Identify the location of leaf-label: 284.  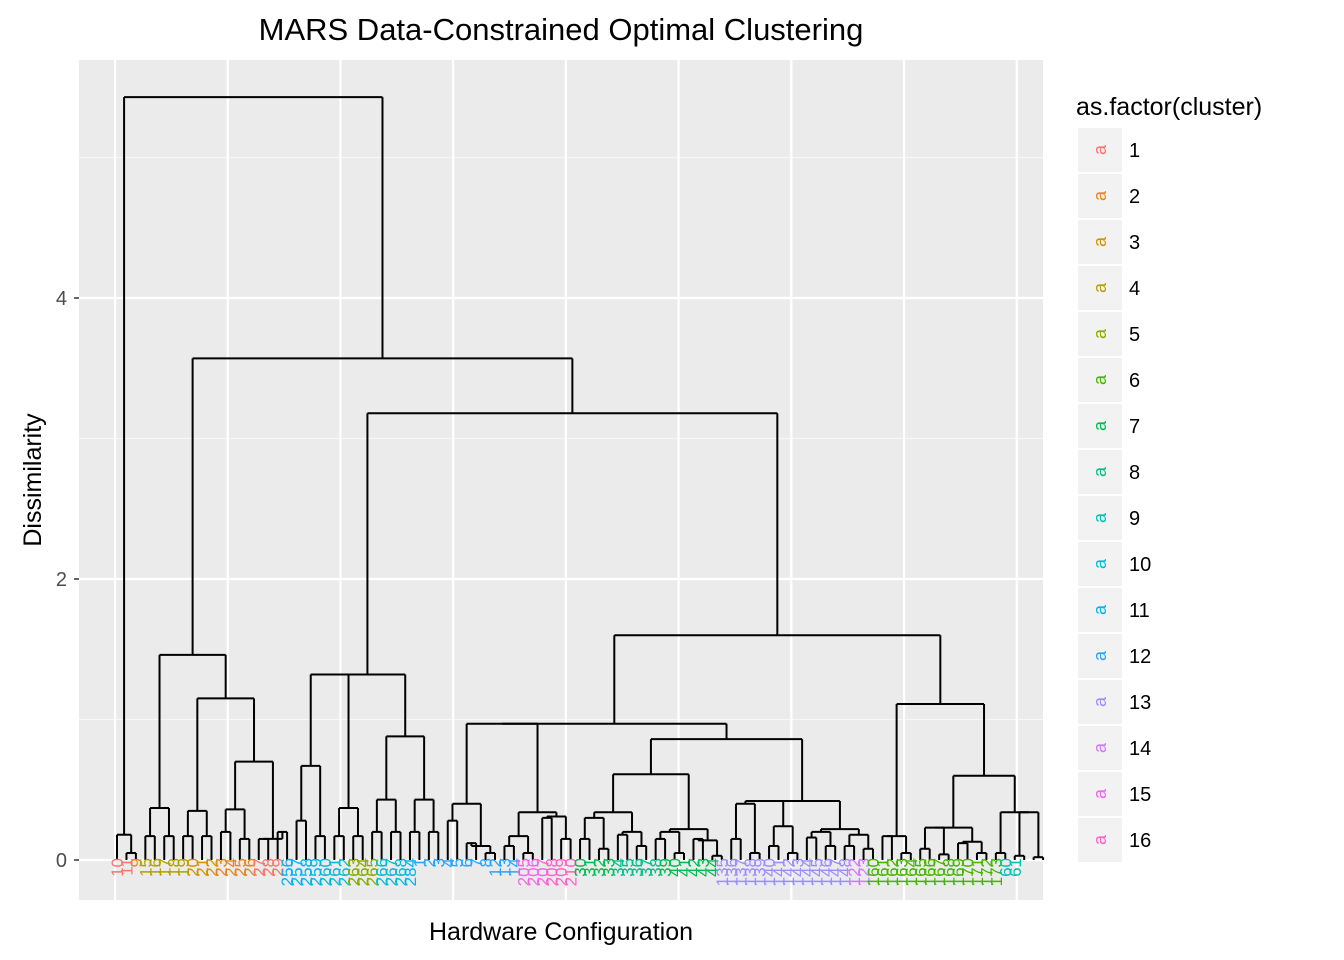
(410, 872).